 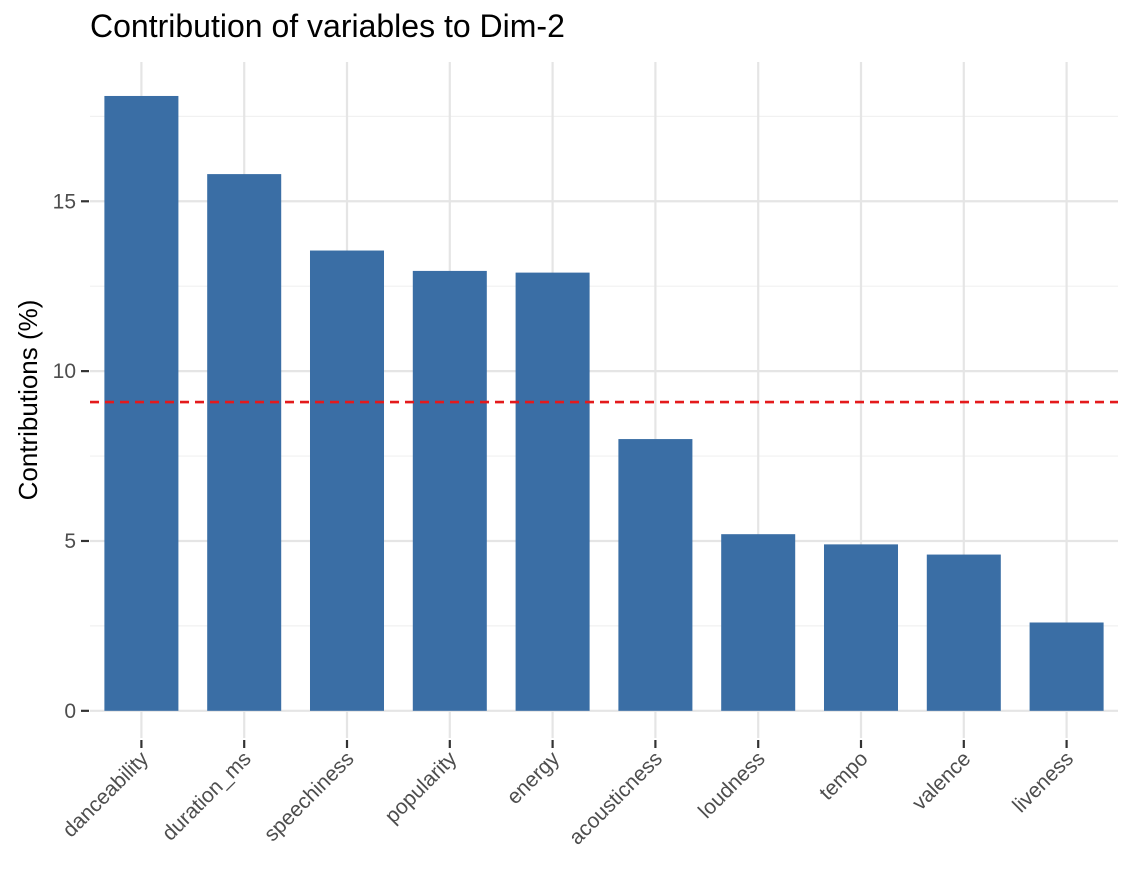 What do you see at coordinates (861, 627) in the screenshot?
I see `bar-tempo` at bounding box center [861, 627].